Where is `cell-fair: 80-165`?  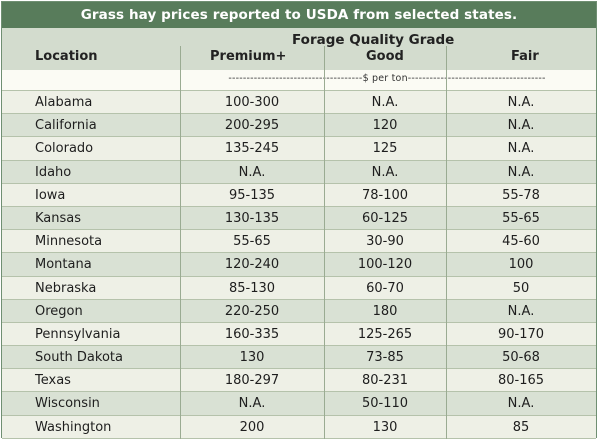
cell-fair: 80-165 is located at coordinates (521, 381).